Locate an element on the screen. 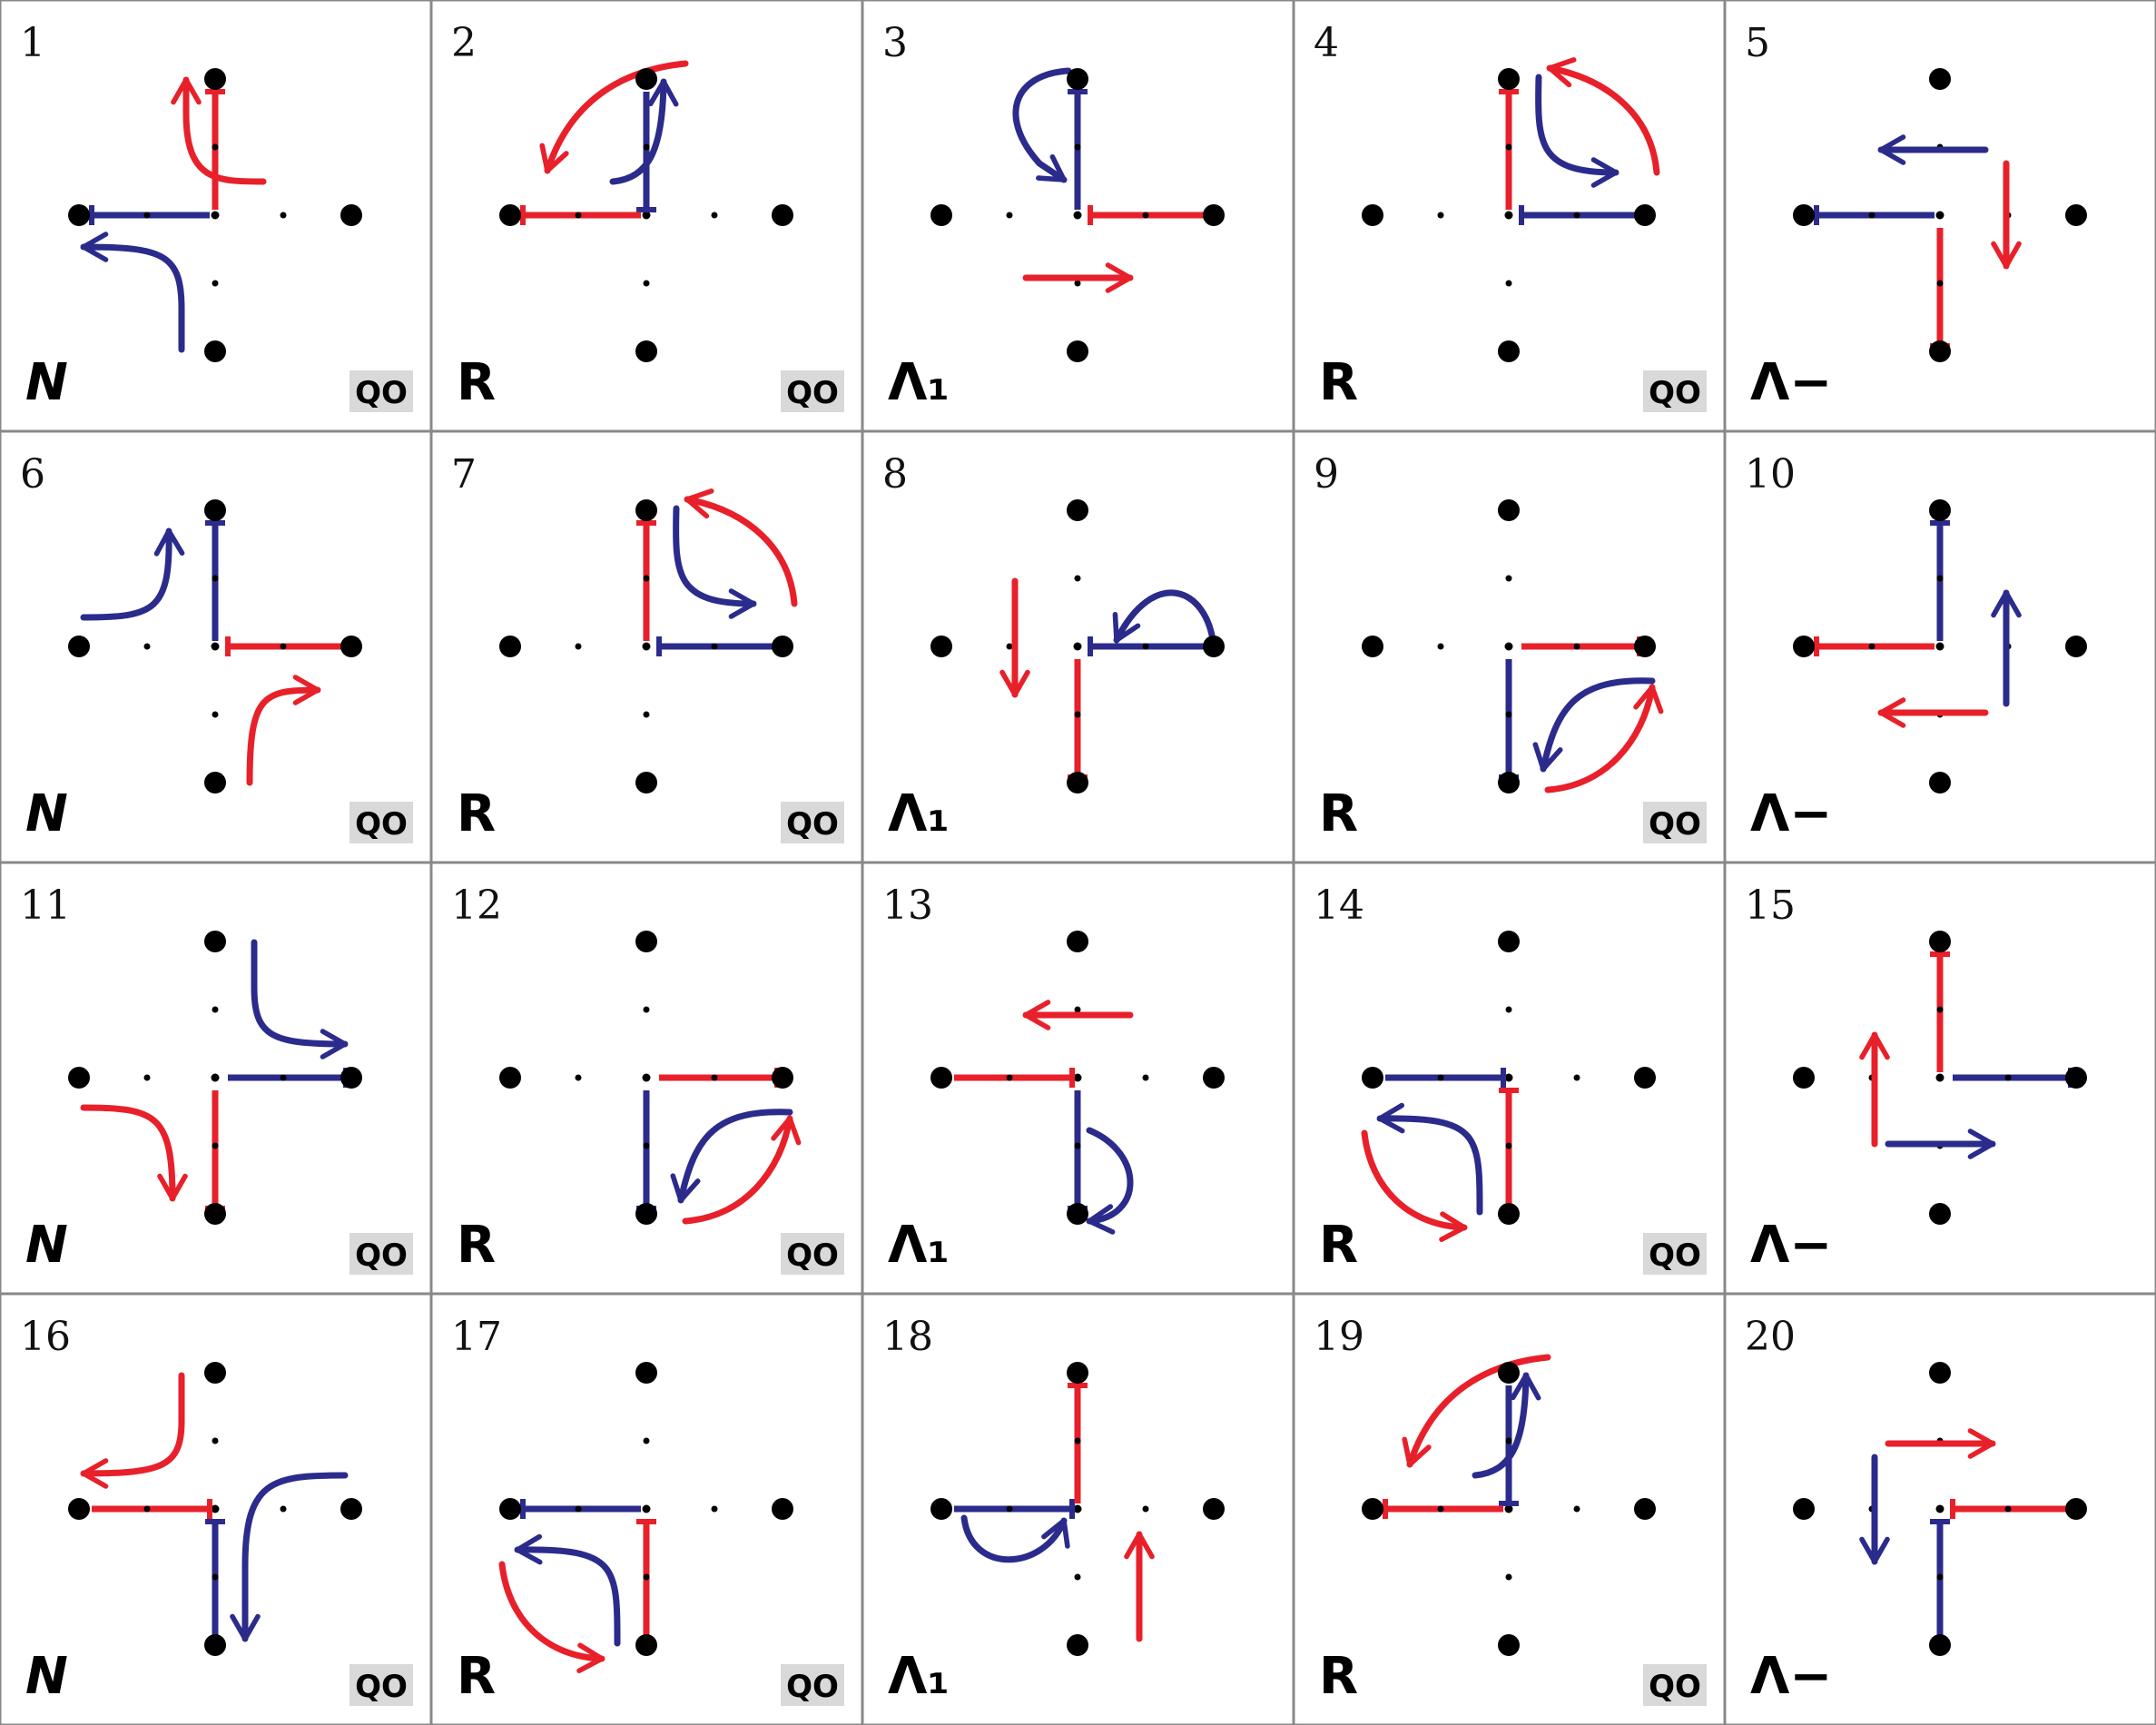 The height and width of the screenshot is (1725, 2156). panel-9: 9 R QO is located at coordinates (1510, 646).